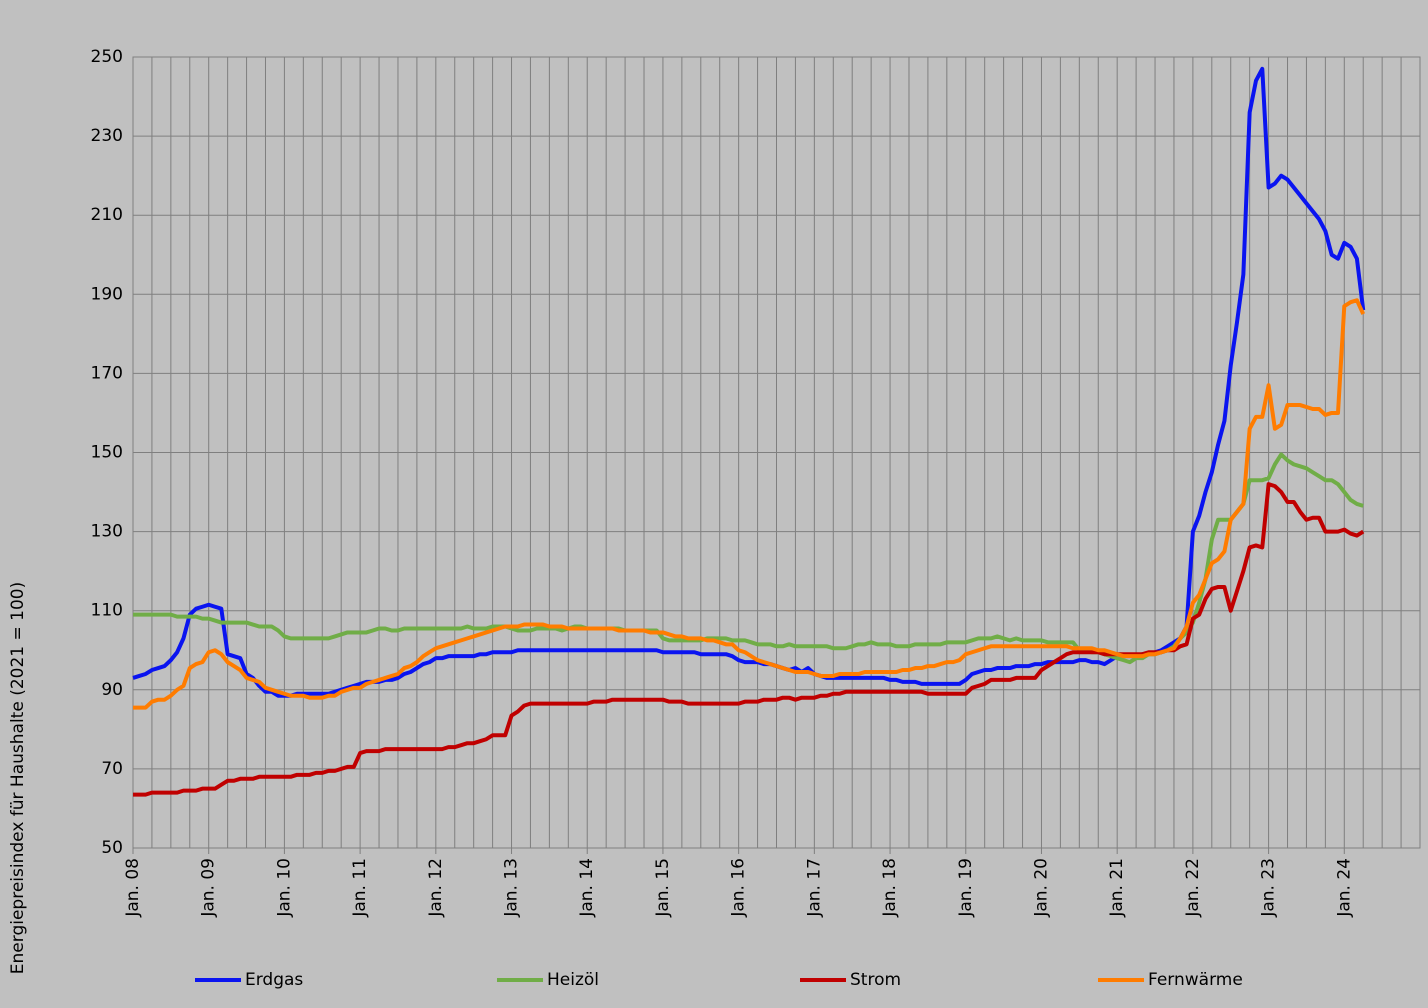 Image resolution: width=1428 pixels, height=1008 pixels. What do you see at coordinates (573, 980) in the screenshot?
I see `legend-label: Heizöl` at bounding box center [573, 980].